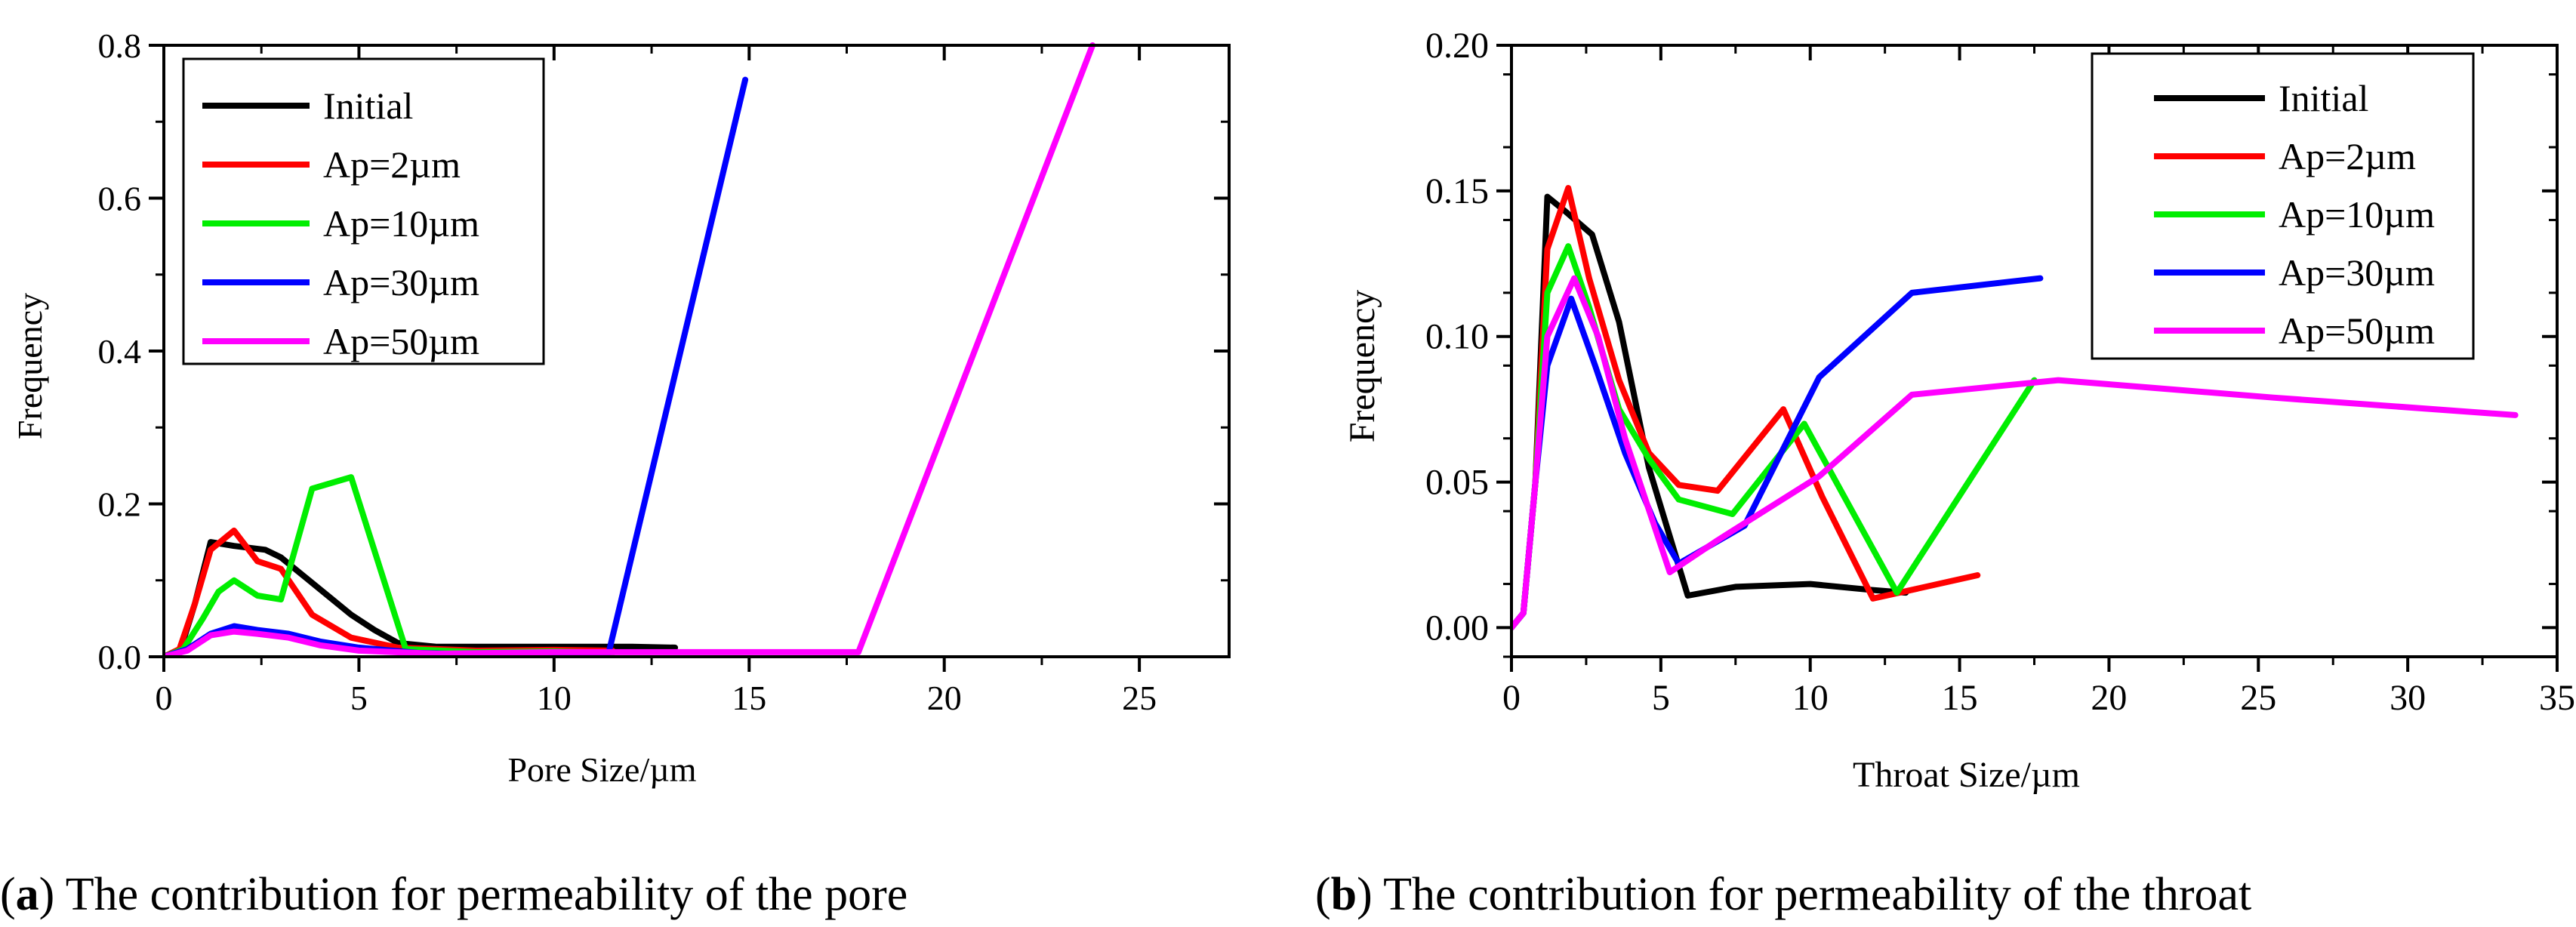 The image size is (2576, 927). I want to click on x-tick-label: 35, so click(2557, 698).